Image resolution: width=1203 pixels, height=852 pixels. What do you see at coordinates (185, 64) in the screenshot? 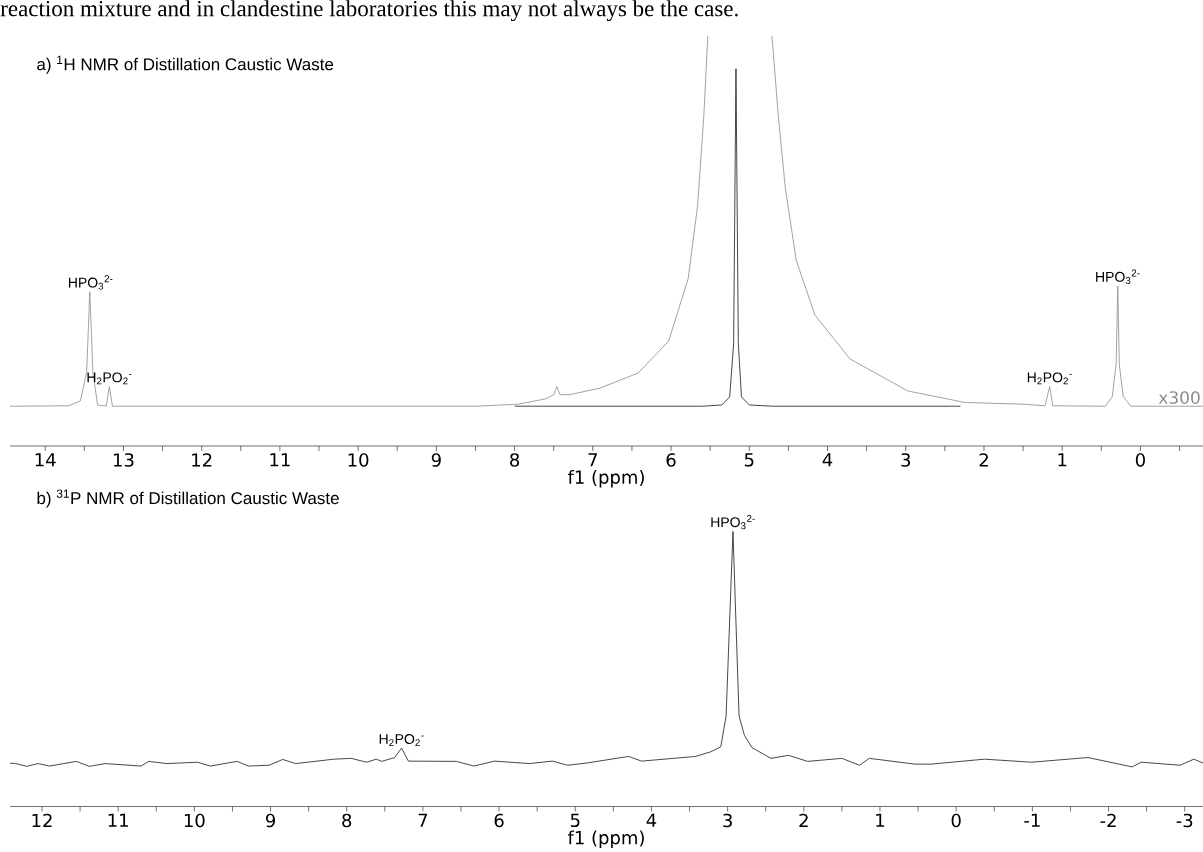
I see `text: a) $^{1}$H NMR of Distillation Caustic Waste` at bounding box center [185, 64].